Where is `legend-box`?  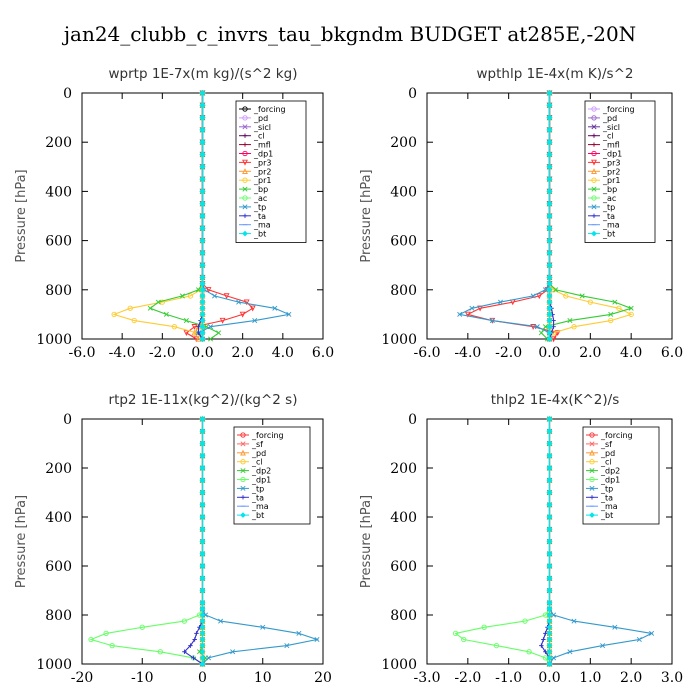 legend-box is located at coordinates (621, 475).